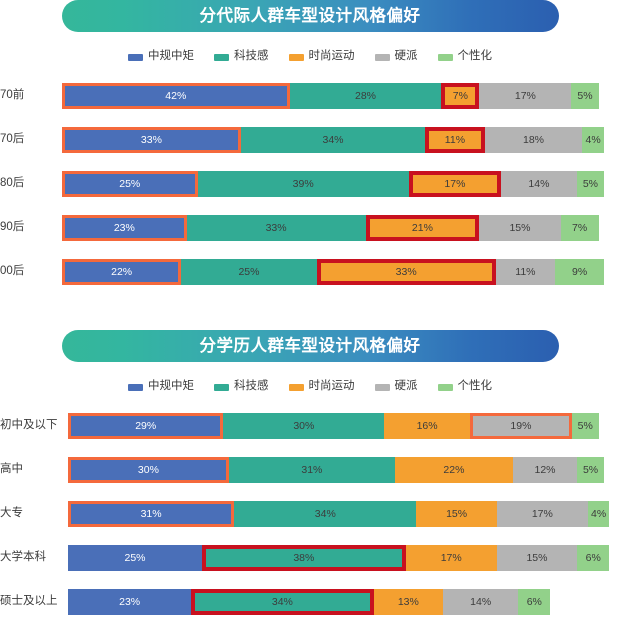 The height and width of the screenshot is (624, 620). I want to click on bar-segment-时尚运动: 21%, so click(422, 228).